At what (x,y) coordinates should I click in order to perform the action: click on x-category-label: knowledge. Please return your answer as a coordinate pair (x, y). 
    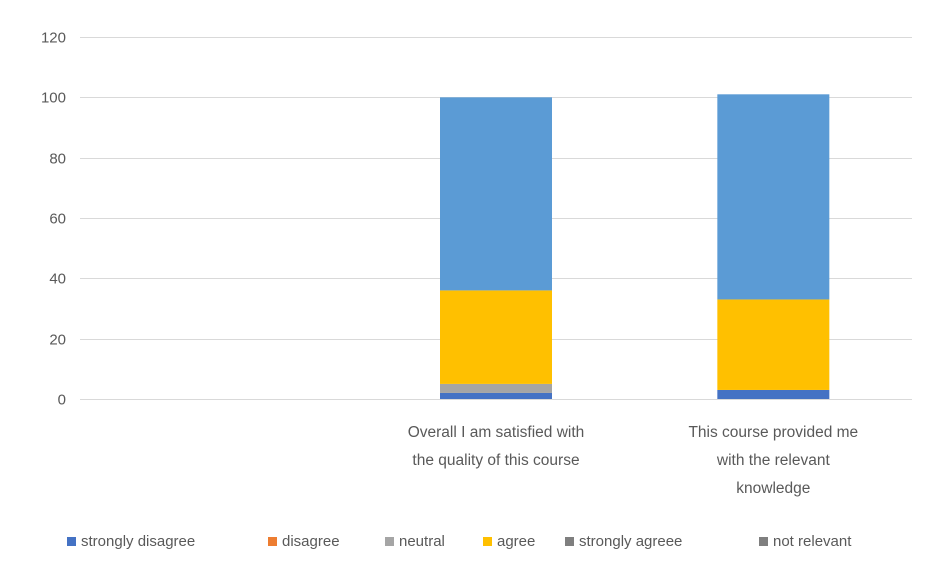
    Looking at the image, I should click on (773, 488).